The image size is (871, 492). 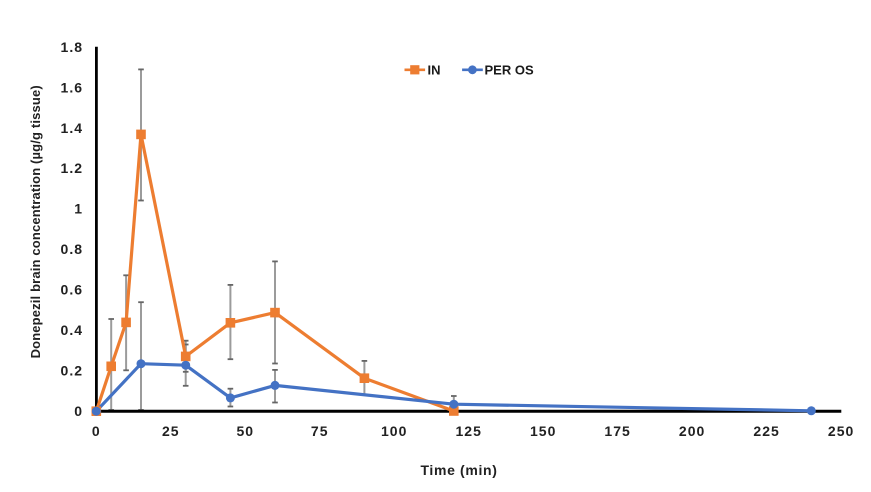 I want to click on svg-text: 0.6, so click(x=72, y=290).